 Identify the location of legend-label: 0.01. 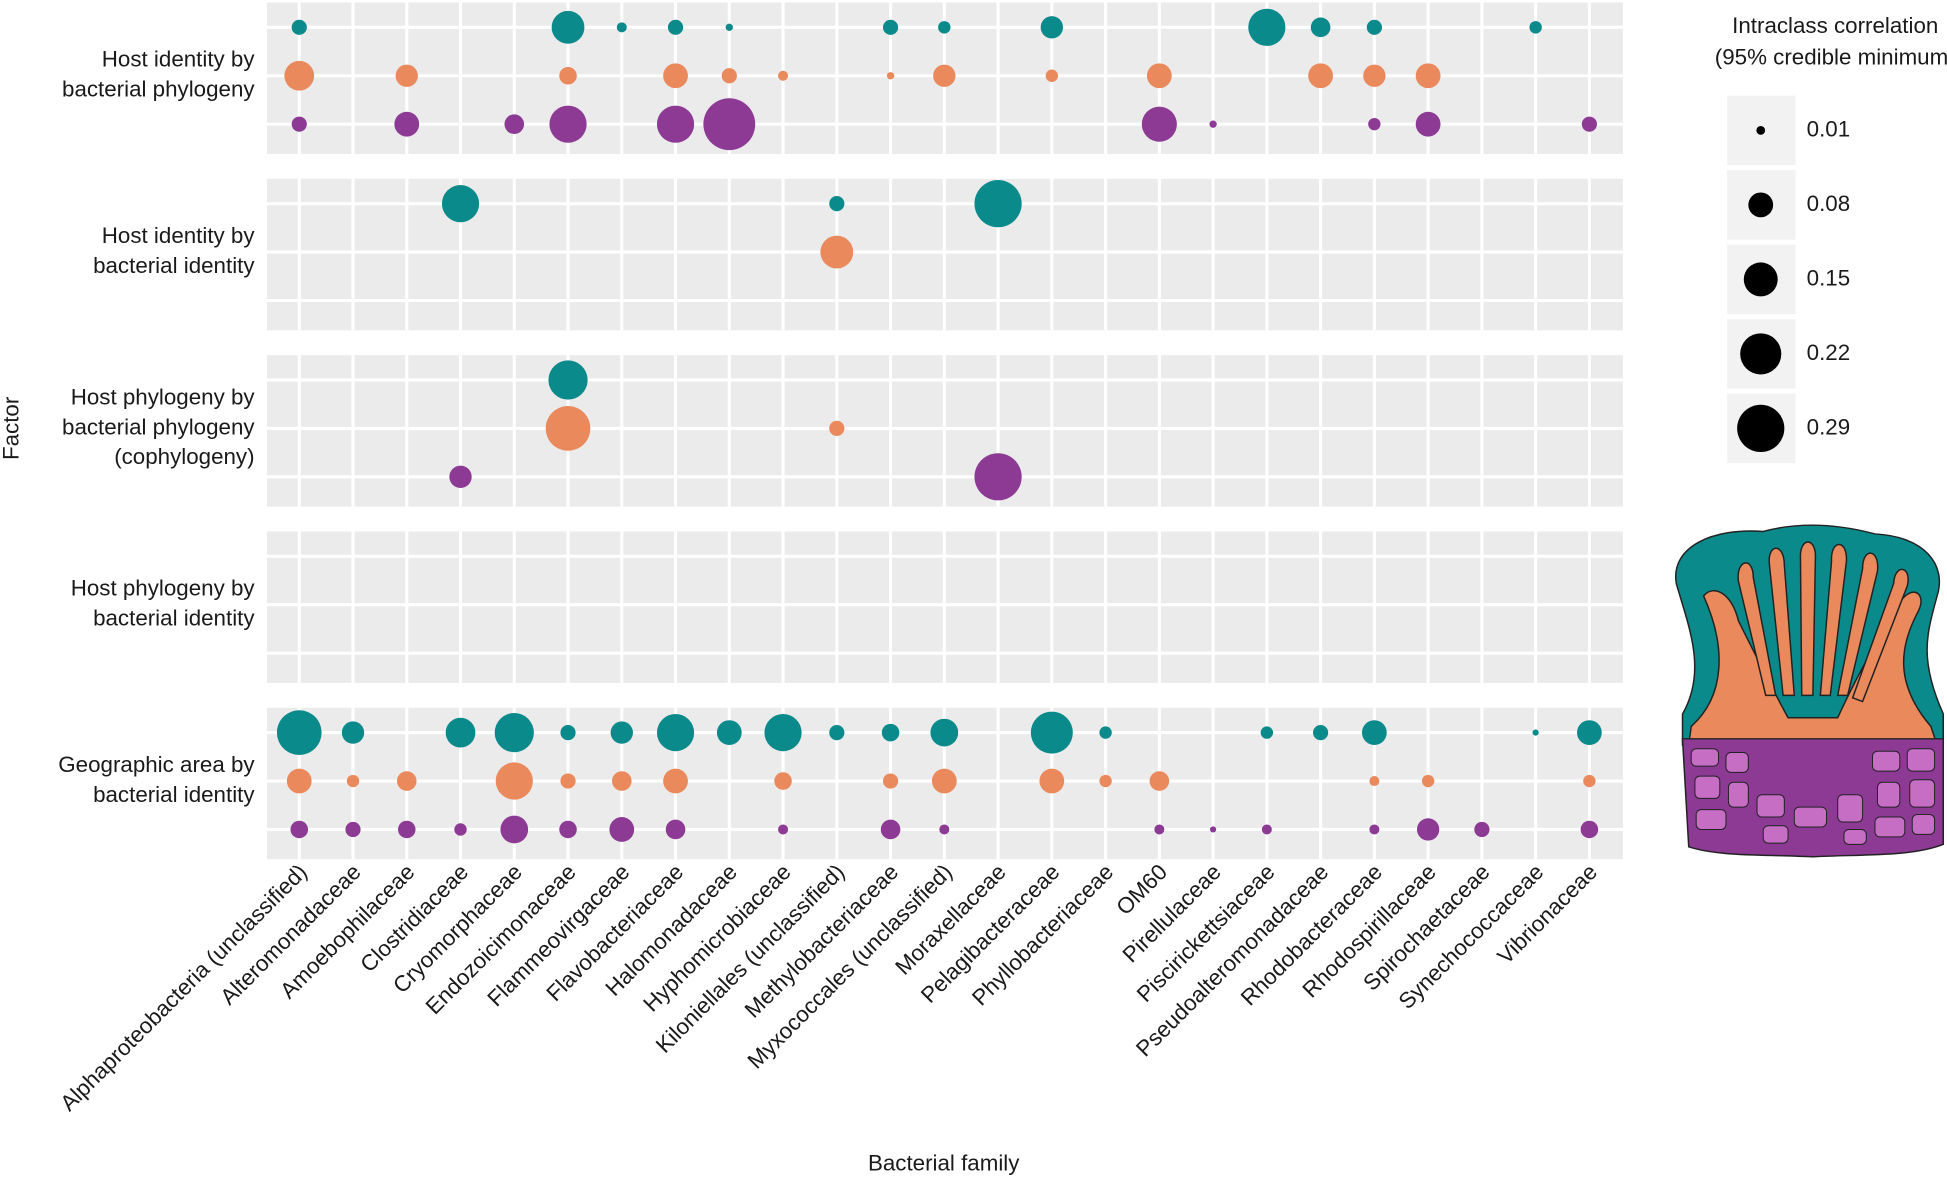
(1829, 128).